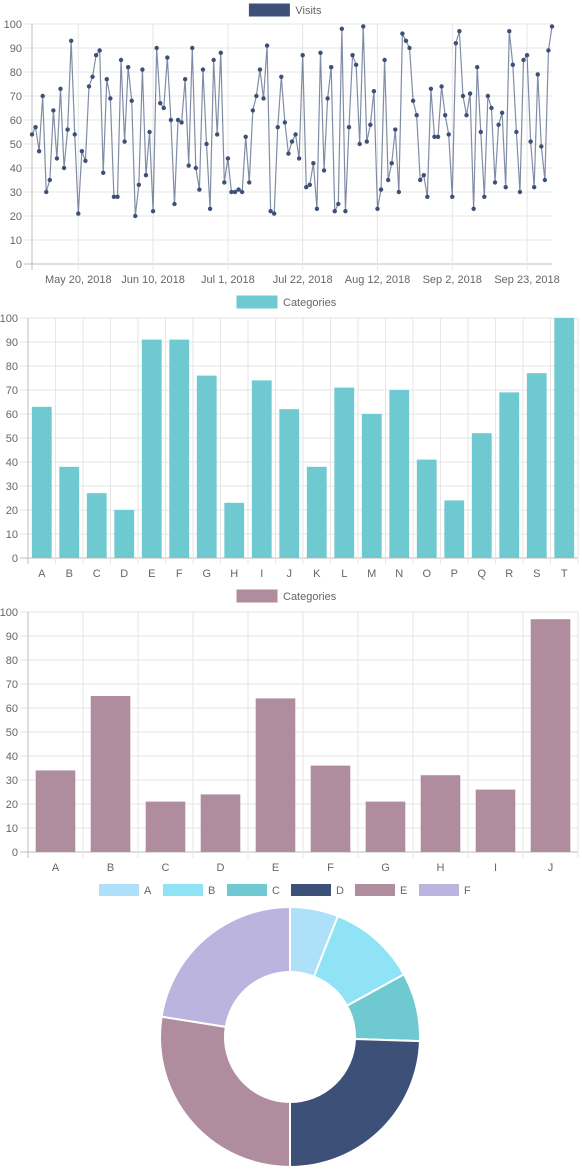 The image size is (582, 1174). Describe the element at coordinates (275, 775) in the screenshot. I see `categories2-bar-E` at that location.